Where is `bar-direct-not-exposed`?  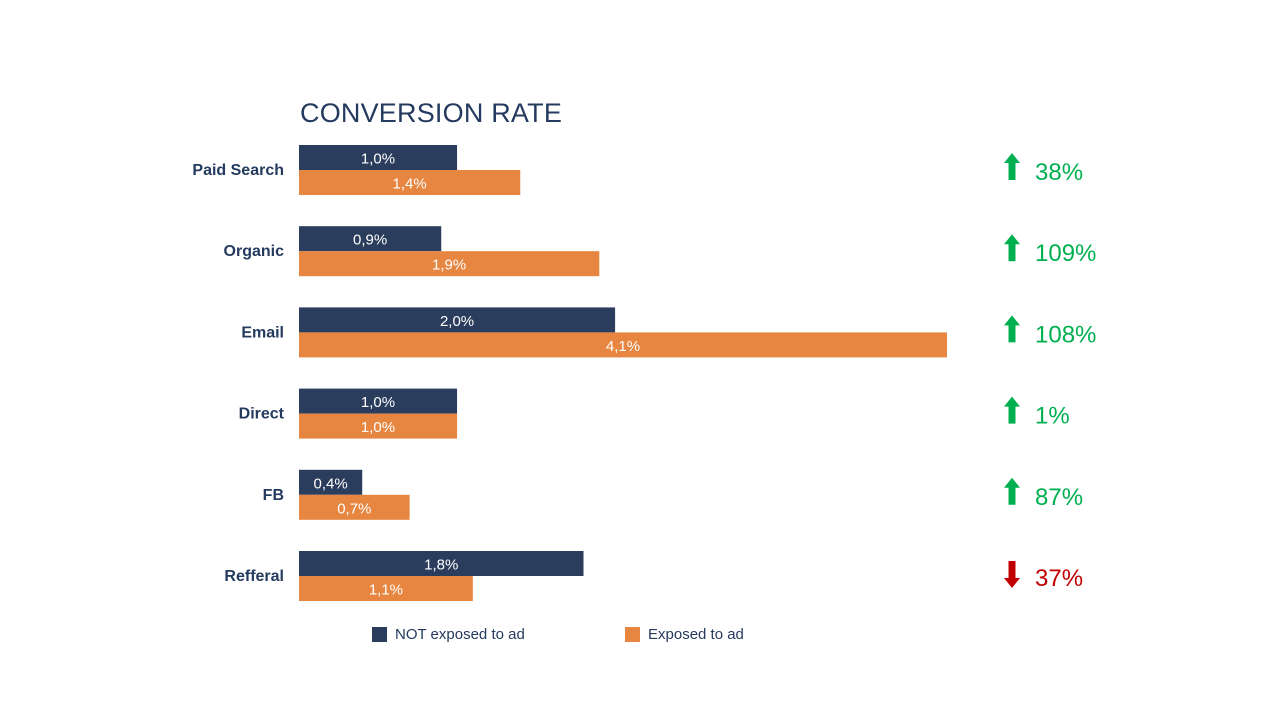 bar-direct-not-exposed is located at coordinates (378, 401).